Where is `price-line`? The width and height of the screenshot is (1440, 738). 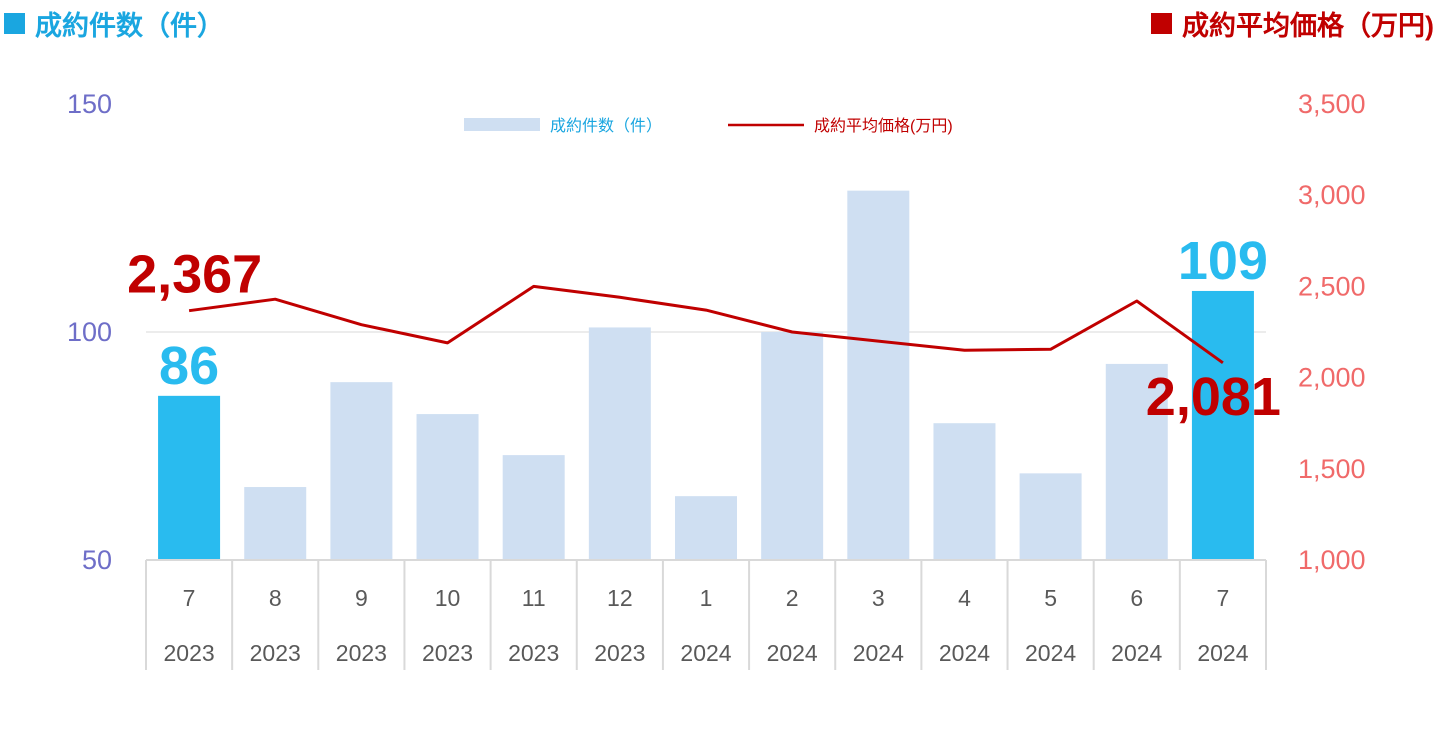
price-line is located at coordinates (706, 324).